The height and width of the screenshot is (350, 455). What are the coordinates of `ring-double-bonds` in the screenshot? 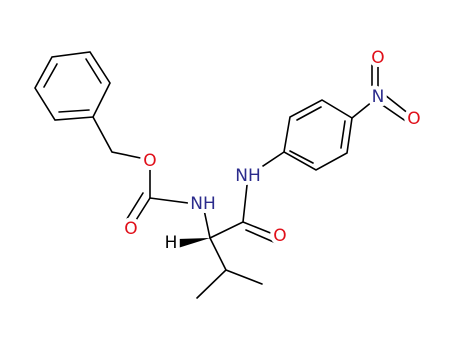 It's located at (72, 85).